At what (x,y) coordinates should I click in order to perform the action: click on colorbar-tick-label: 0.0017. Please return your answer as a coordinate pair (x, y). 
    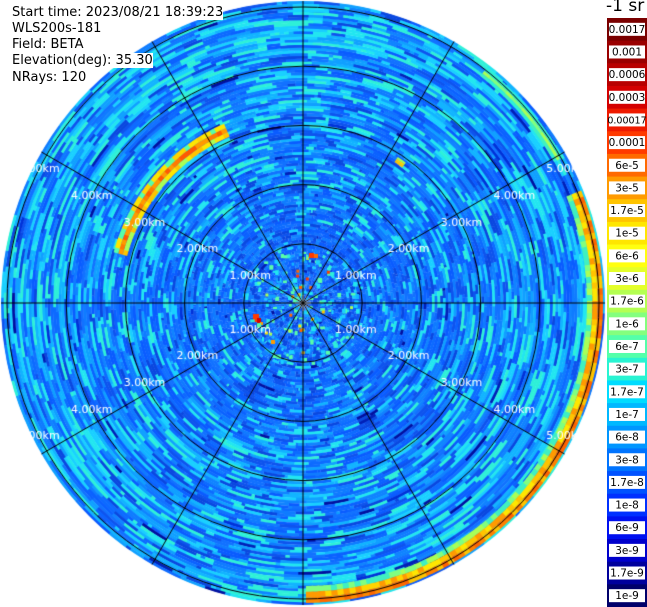
    Looking at the image, I should click on (627, 30).